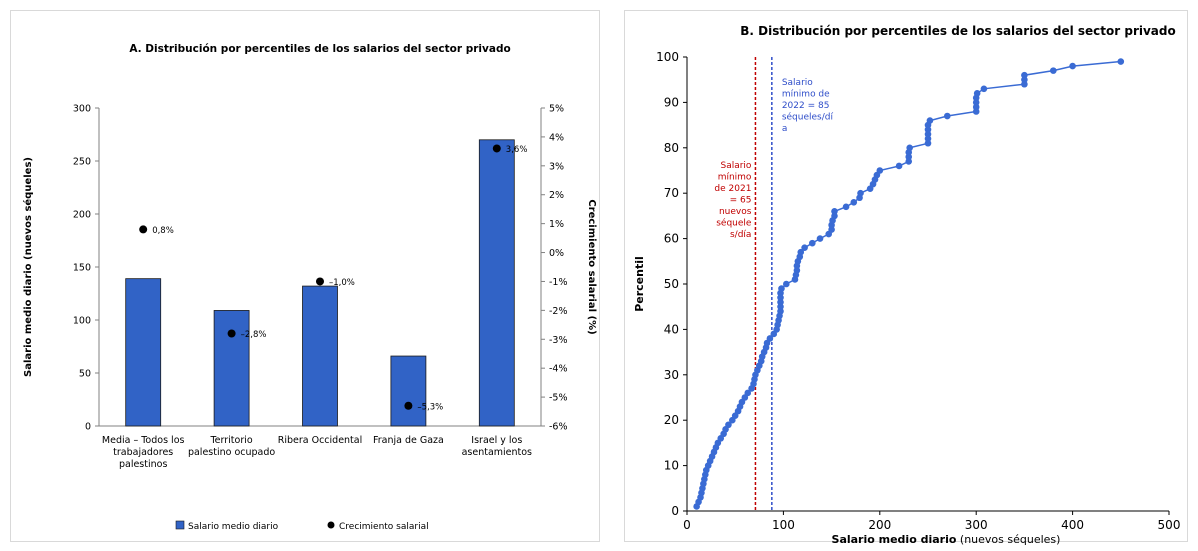 This screenshot has width=1198, height=551. Describe the element at coordinates (143, 464) in the screenshot. I see `chart-a-category-label: palestinos` at that location.